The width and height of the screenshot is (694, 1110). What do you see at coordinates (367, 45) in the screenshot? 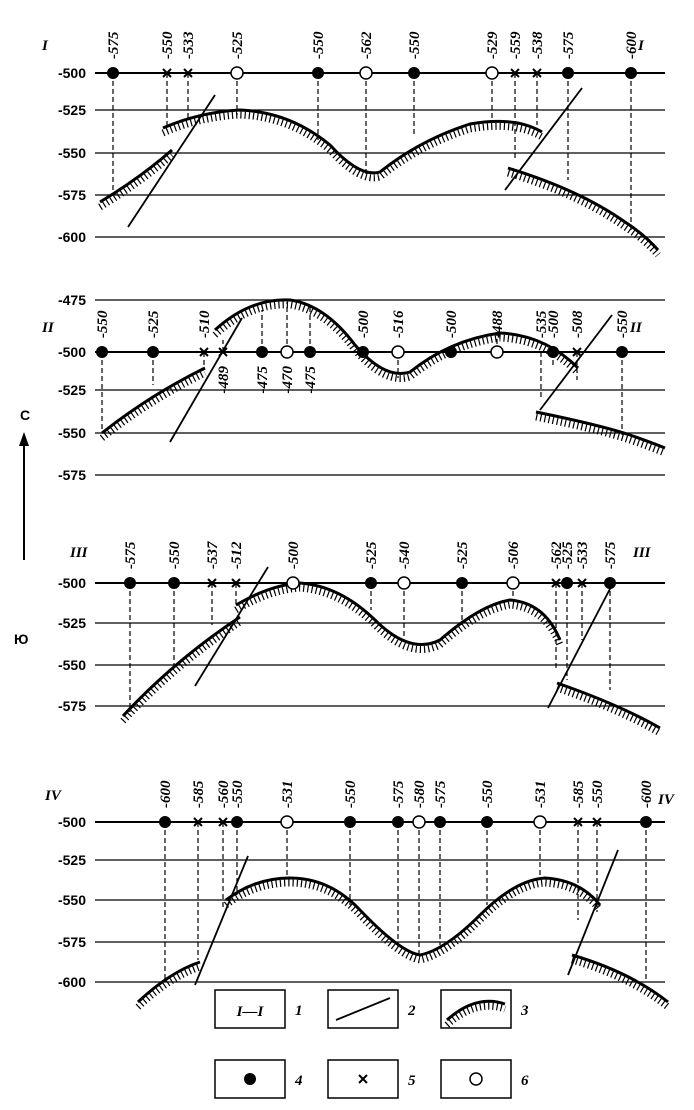
I see `well-depth: -562` at bounding box center [367, 45].